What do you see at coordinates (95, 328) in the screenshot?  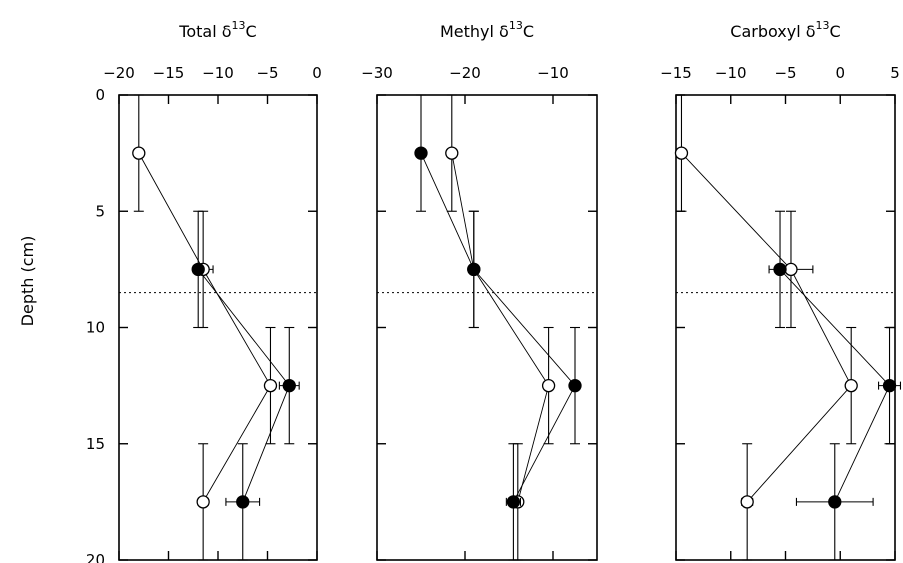 I see `y-tick-label: 10` at bounding box center [95, 328].